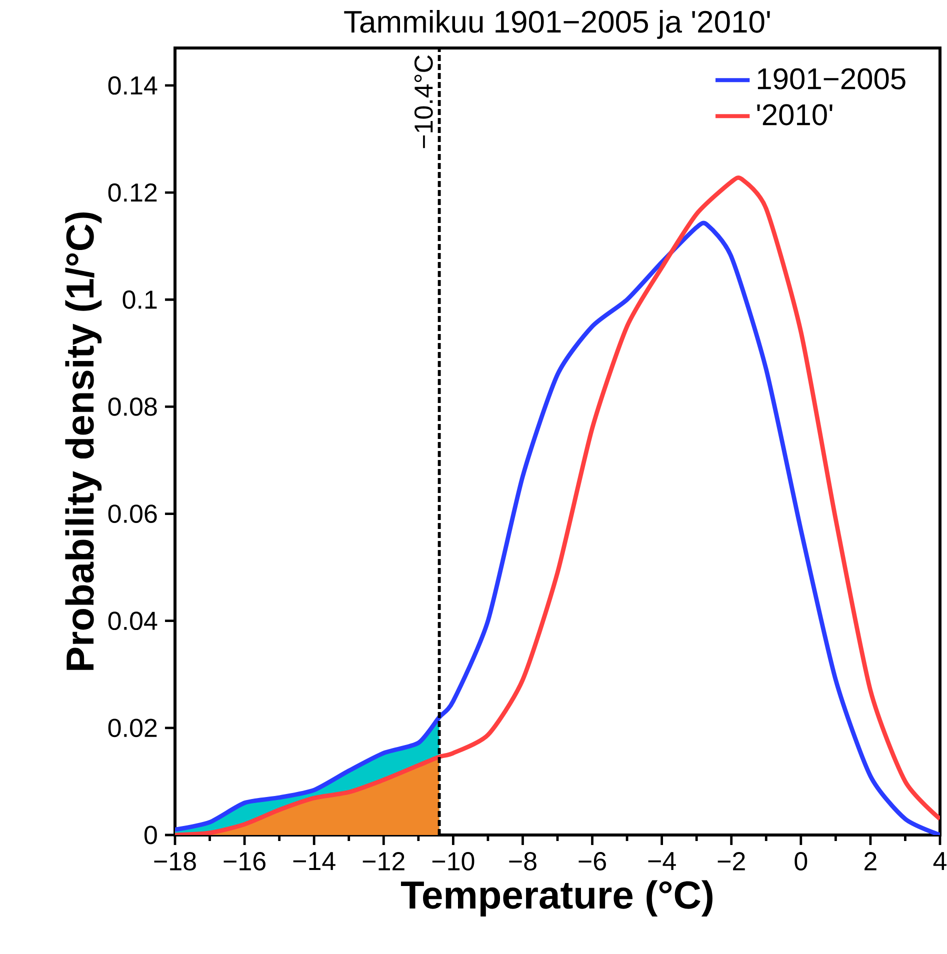  What do you see at coordinates (592, 861) in the screenshot?
I see `x-tick-label: −6` at bounding box center [592, 861].